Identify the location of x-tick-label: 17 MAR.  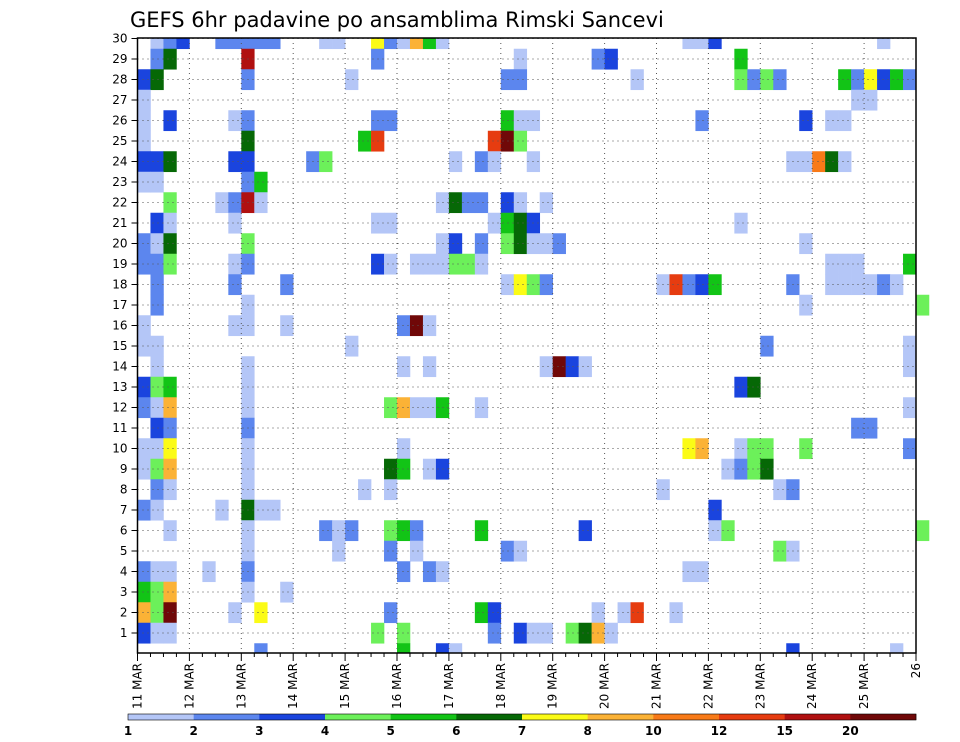
(449, 686).